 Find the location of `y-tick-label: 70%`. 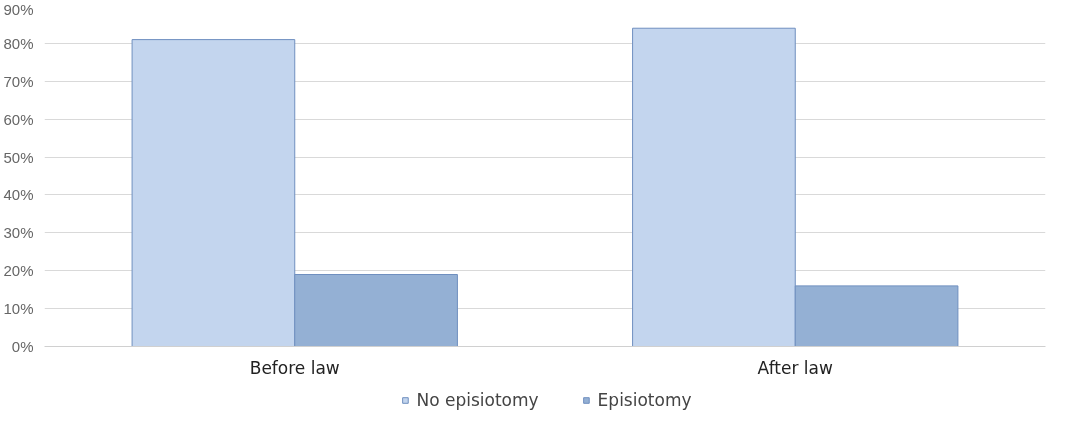

y-tick-label: 70% is located at coordinates (18, 81).